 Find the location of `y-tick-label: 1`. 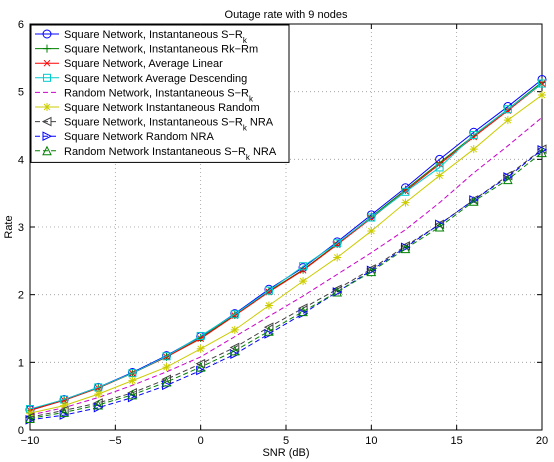

y-tick-label: 1 is located at coordinates (21, 363).